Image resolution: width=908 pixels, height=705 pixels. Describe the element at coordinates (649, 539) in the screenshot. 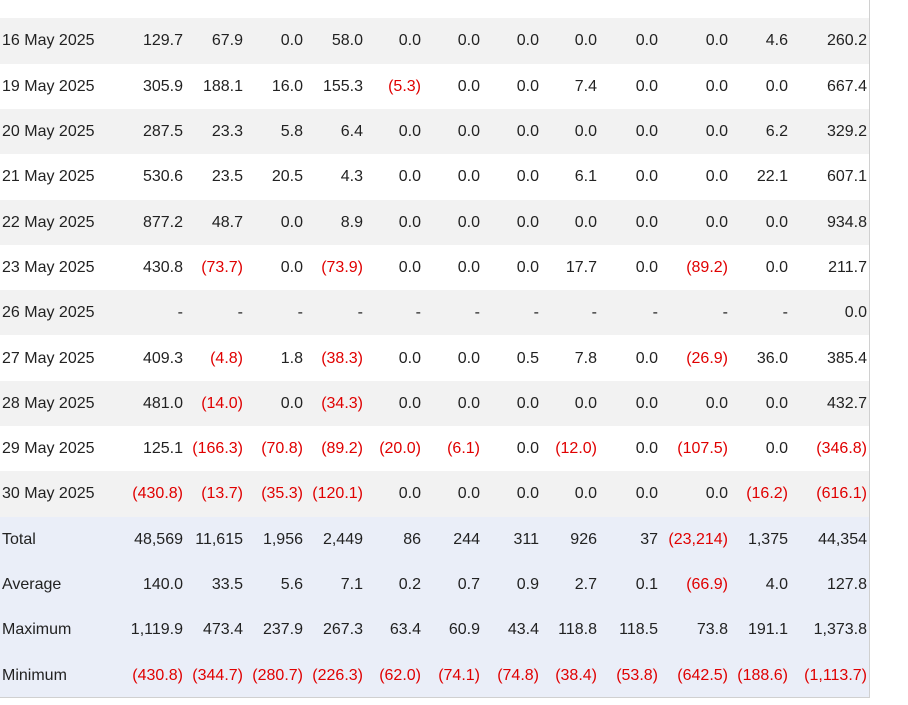

I see `cell-value: 37` at that location.